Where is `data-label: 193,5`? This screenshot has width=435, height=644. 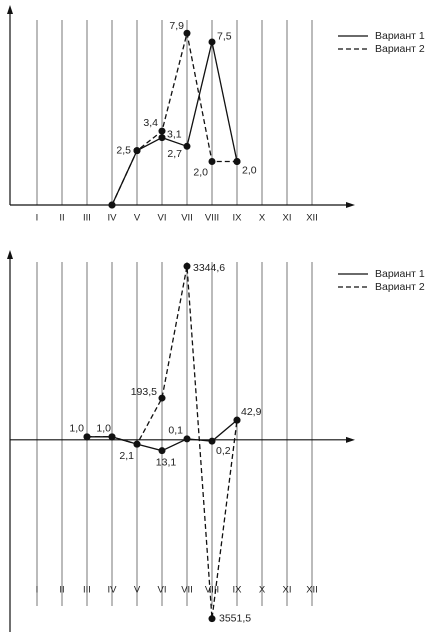
data-label: 193,5 is located at coordinates (144, 392).